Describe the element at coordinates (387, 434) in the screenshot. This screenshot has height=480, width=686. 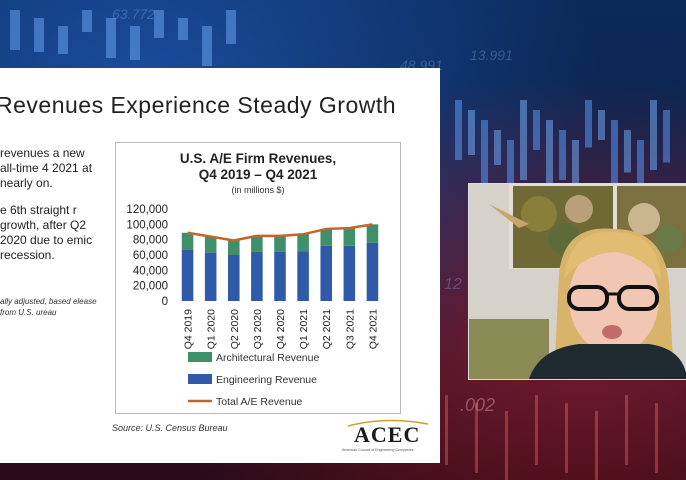
I see `acec-logo-text: ACEC` at that location.